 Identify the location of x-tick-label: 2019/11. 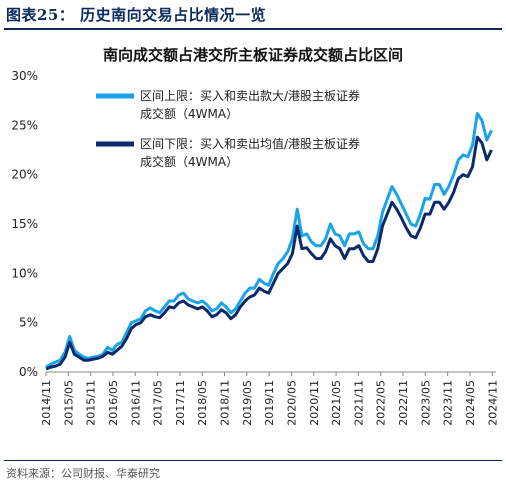
(269, 403).